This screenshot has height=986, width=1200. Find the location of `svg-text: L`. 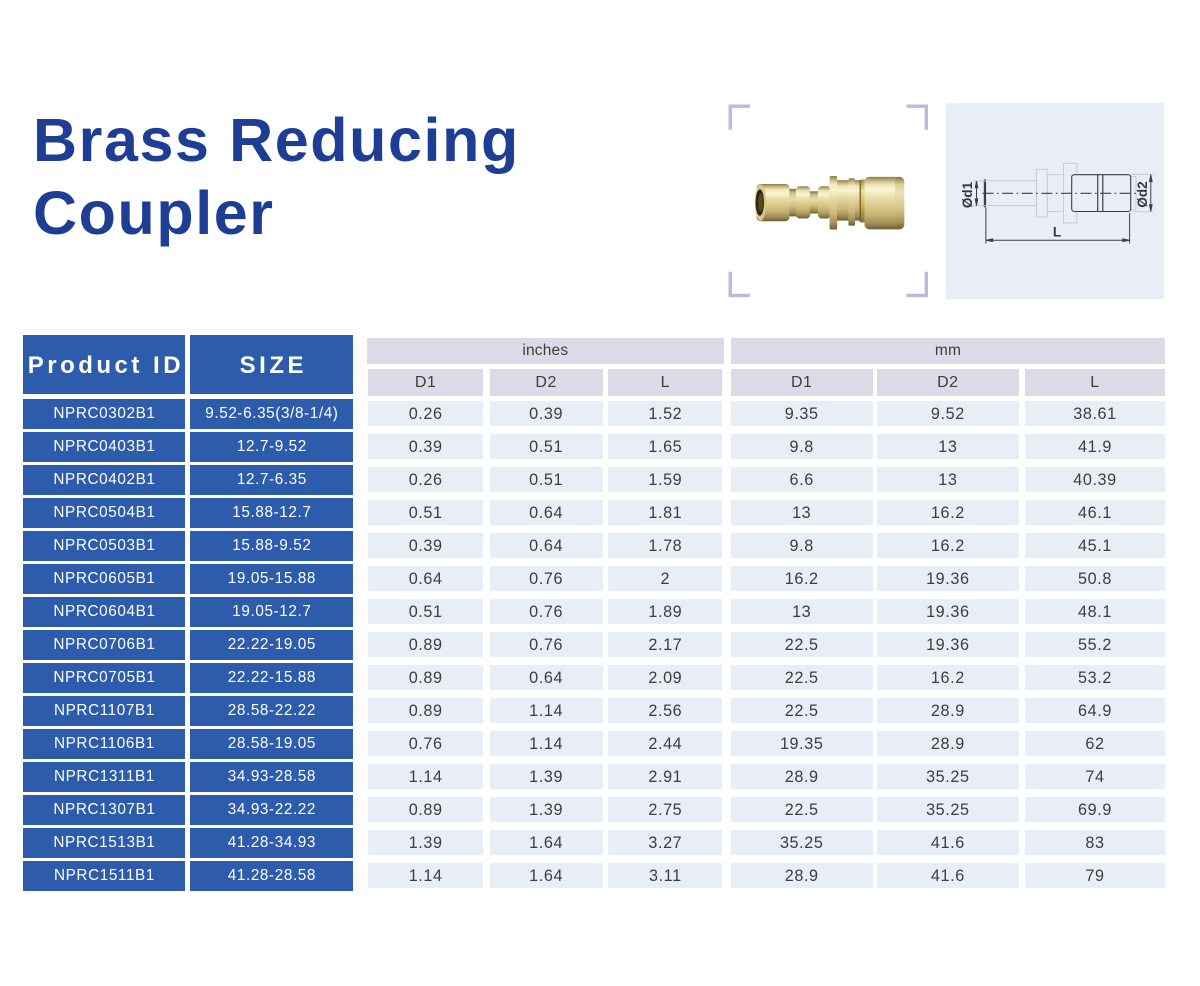

svg-text: L is located at coordinates (1057, 232).